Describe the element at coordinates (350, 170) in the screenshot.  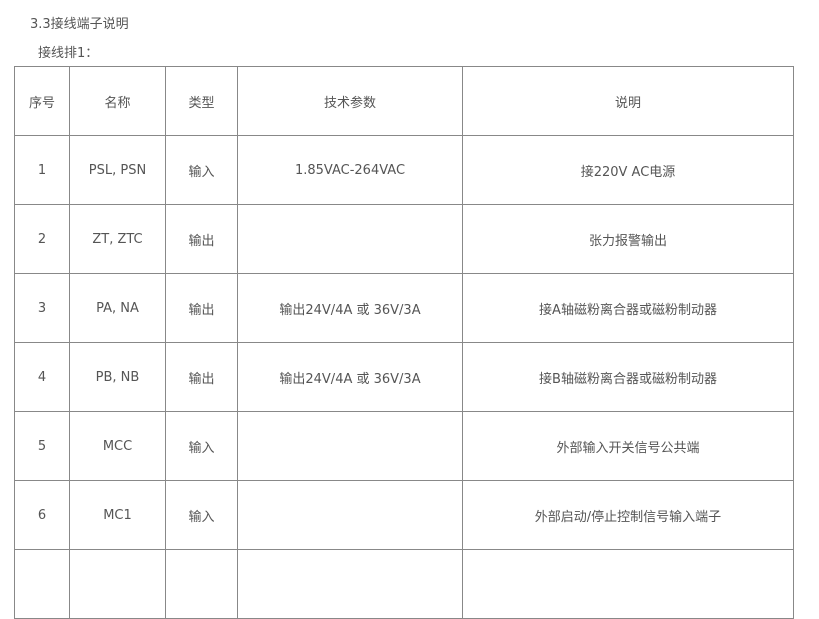
I see `table-cell: 1.85VAC-264VAC` at that location.